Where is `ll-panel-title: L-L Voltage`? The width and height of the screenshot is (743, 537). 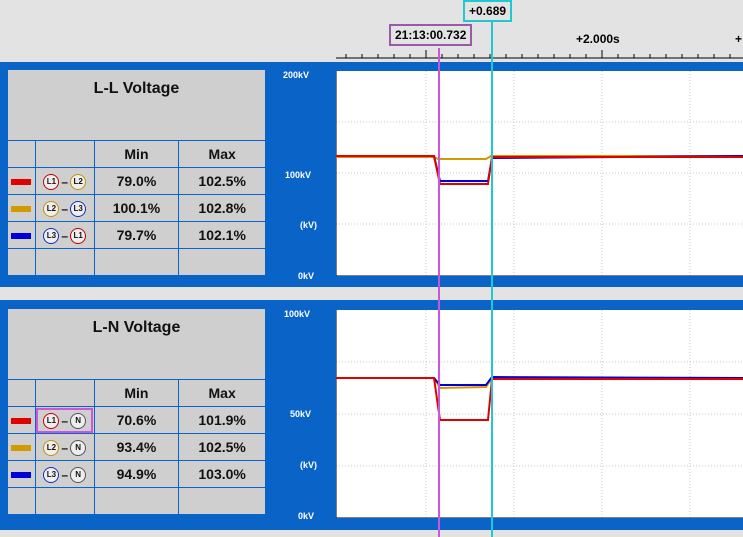 ll-panel-title: L-L Voltage is located at coordinates (136, 105).